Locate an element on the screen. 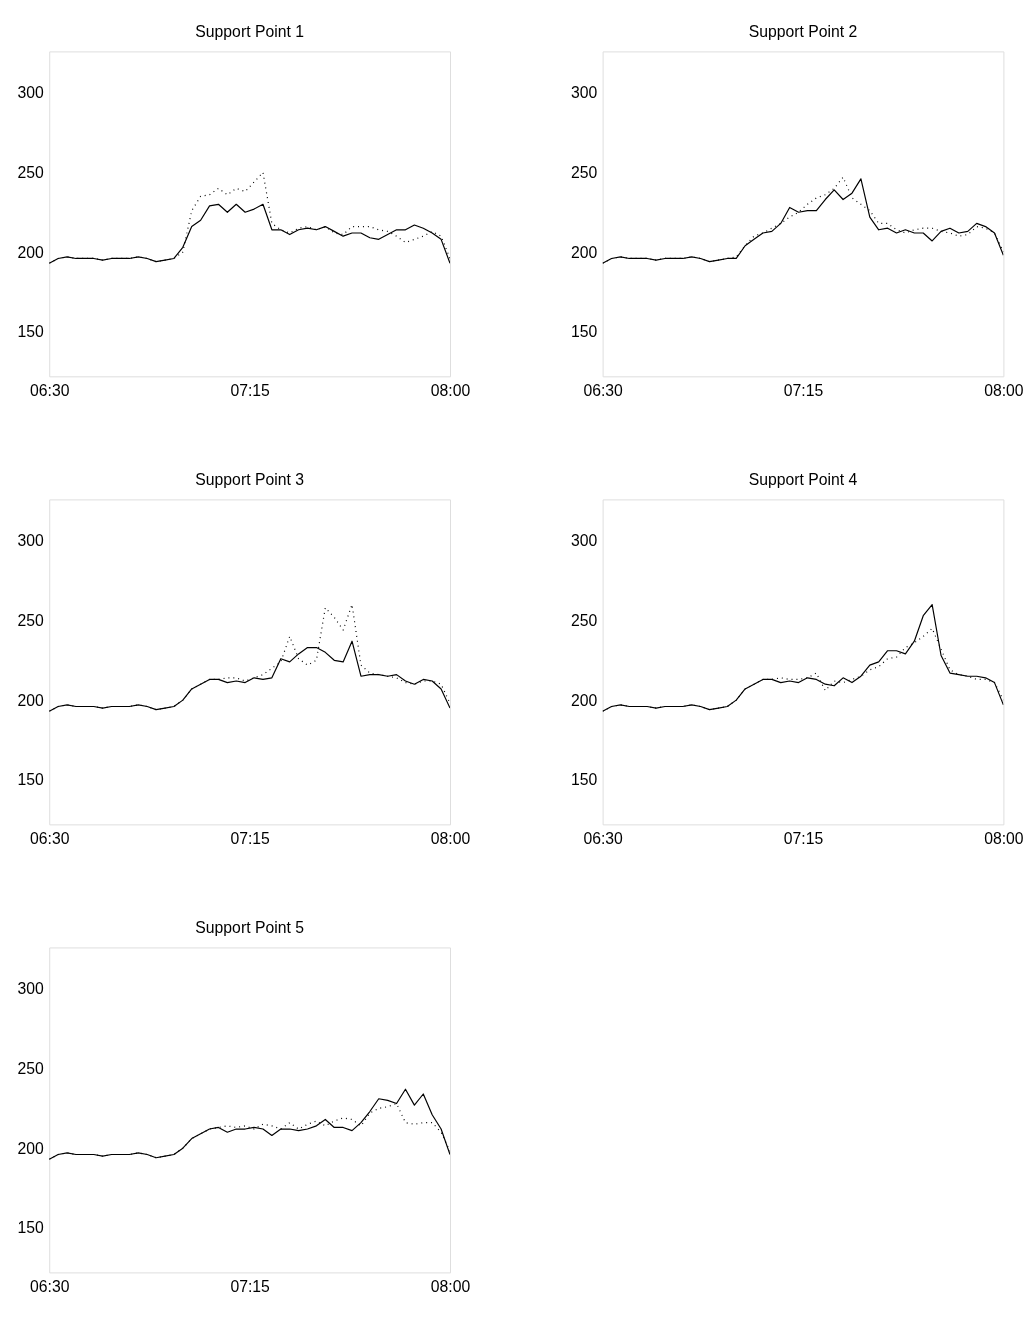  chart-title: Support Point 3 is located at coordinates (250, 479).